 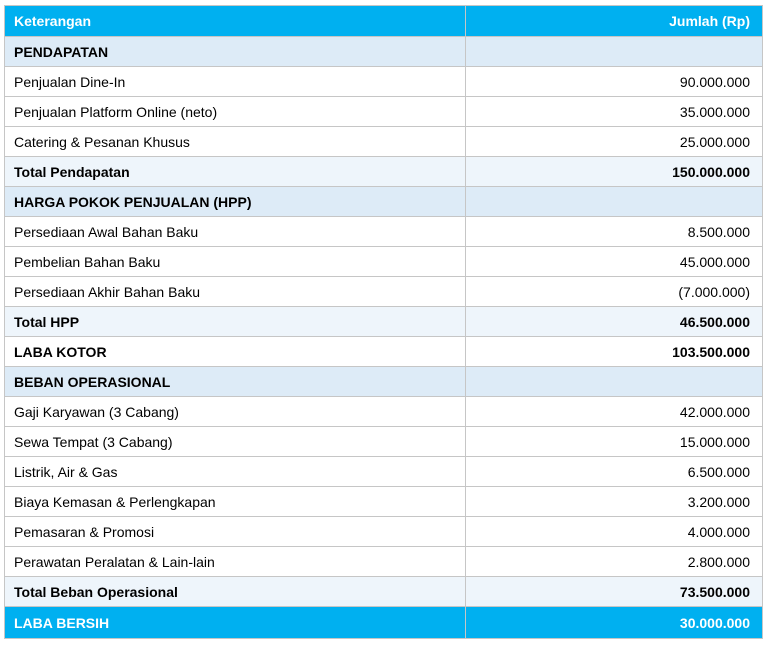 What do you see at coordinates (614, 441) in the screenshot?
I see `row-amount: 15.000.000` at bounding box center [614, 441].